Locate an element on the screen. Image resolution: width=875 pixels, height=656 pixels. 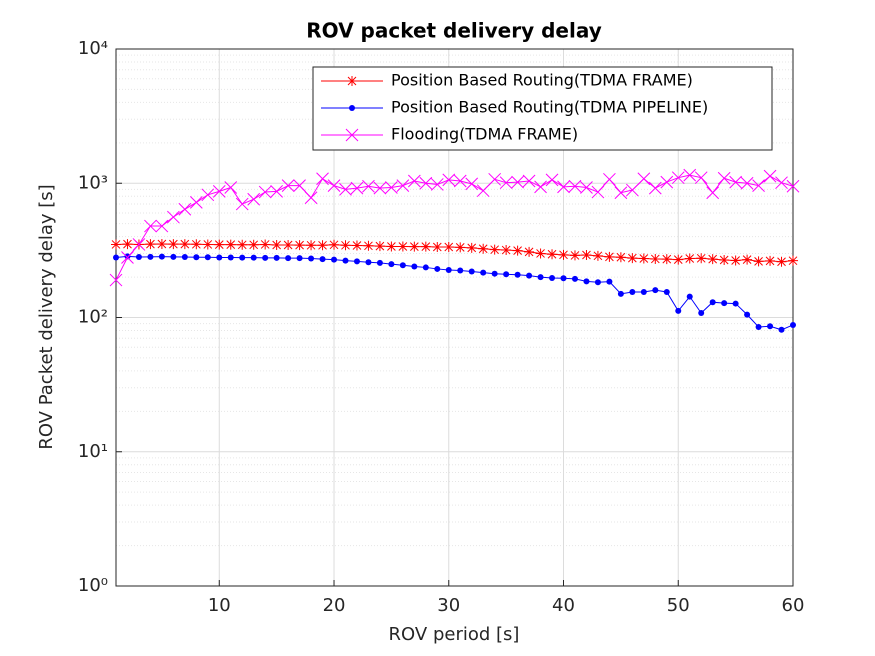
y-tick-label: 10³ is located at coordinates (93, 182).